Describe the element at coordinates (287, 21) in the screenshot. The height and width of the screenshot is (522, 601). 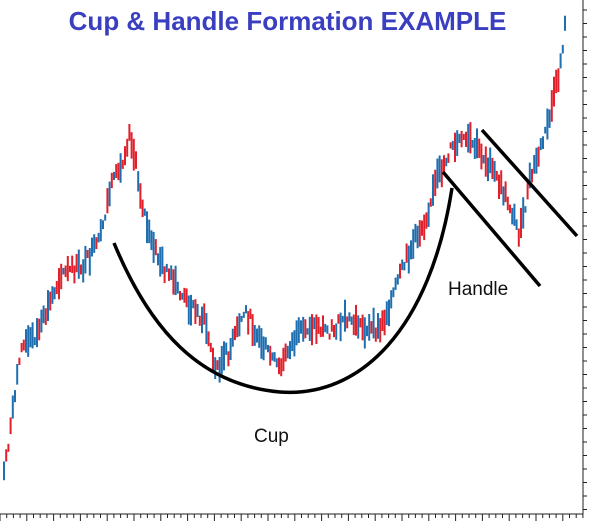
I see `chart-title: Cup & Handle Formation EXAMPLE` at that location.